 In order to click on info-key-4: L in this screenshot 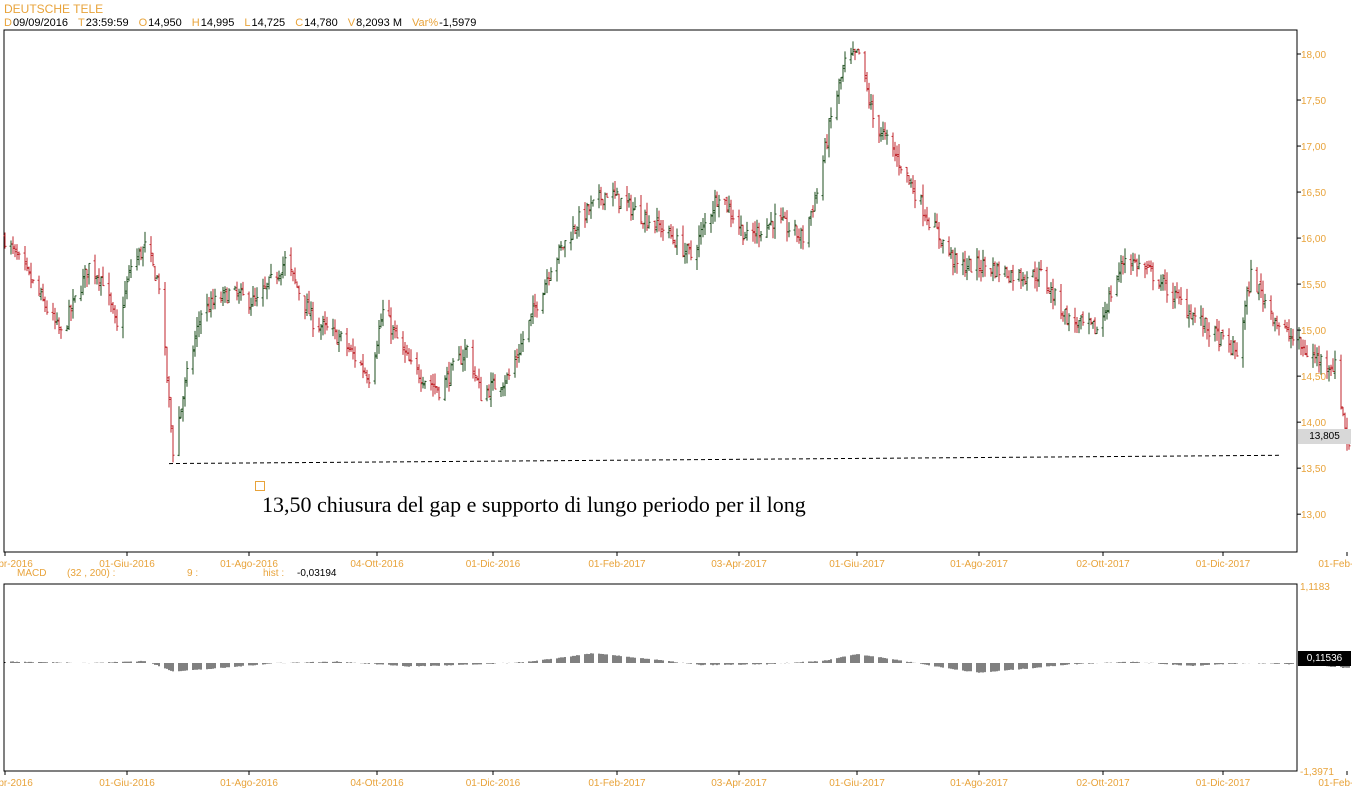, I will do `click(247, 23)`.